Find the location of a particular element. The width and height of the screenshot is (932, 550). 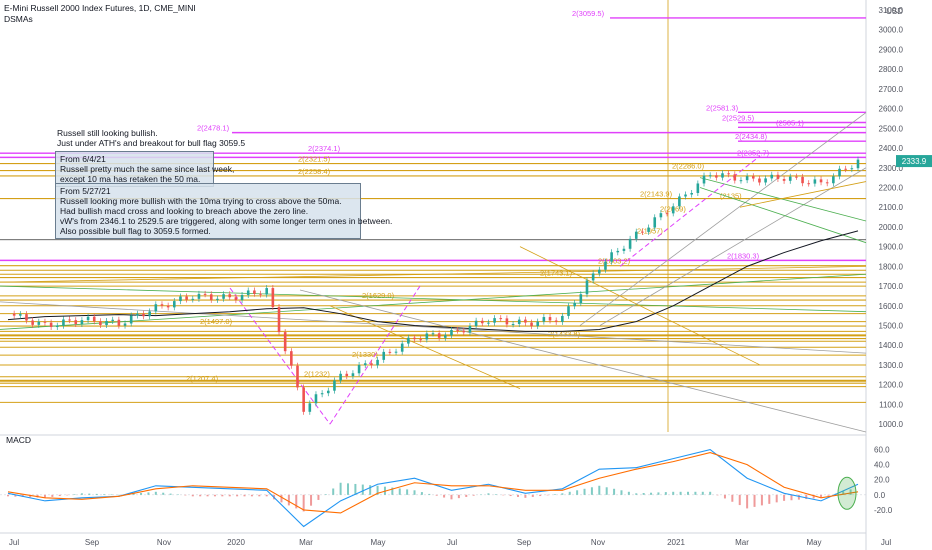

level-label: 2(1743.1) is located at coordinates (556, 273).